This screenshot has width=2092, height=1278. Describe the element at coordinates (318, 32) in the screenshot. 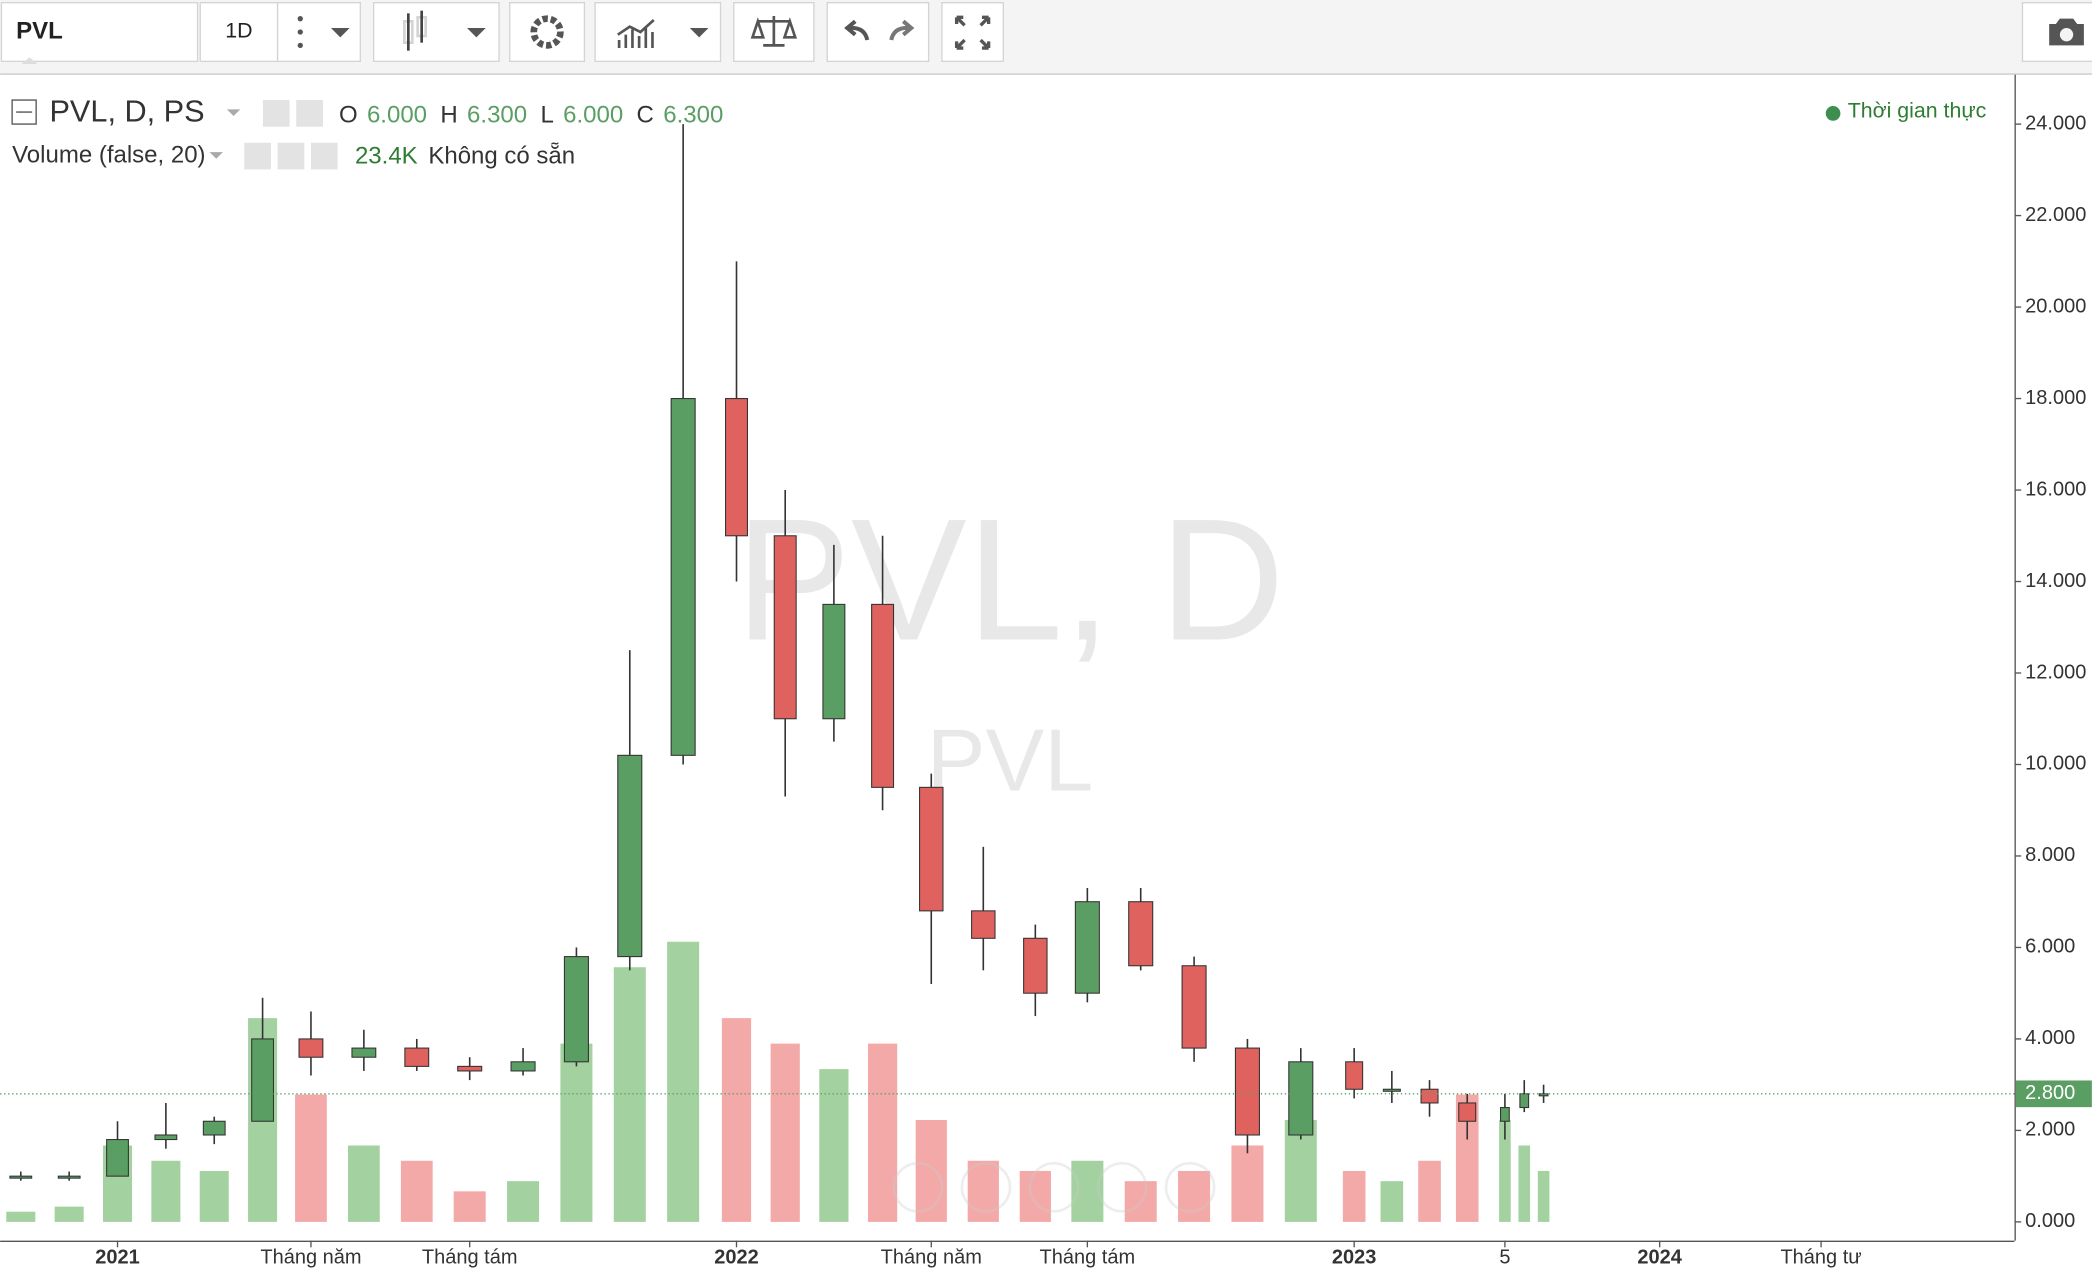

I see `interval-menu` at that location.